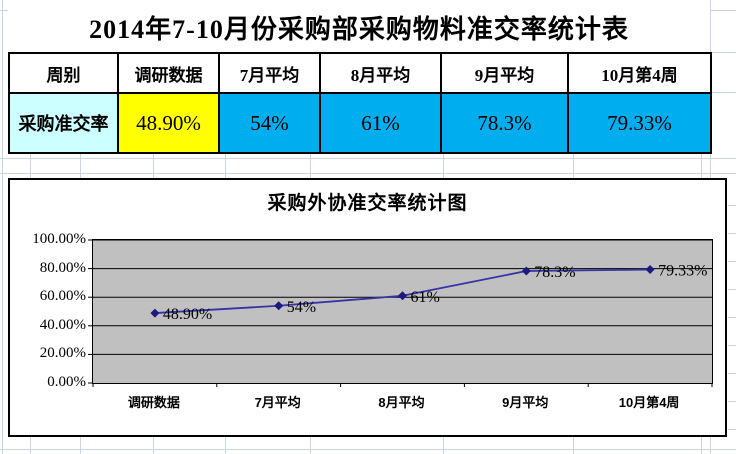 The width and height of the screenshot is (736, 454). Describe the element at coordinates (649, 402) in the screenshot. I see `x-axis-label: 10月第4周` at that location.